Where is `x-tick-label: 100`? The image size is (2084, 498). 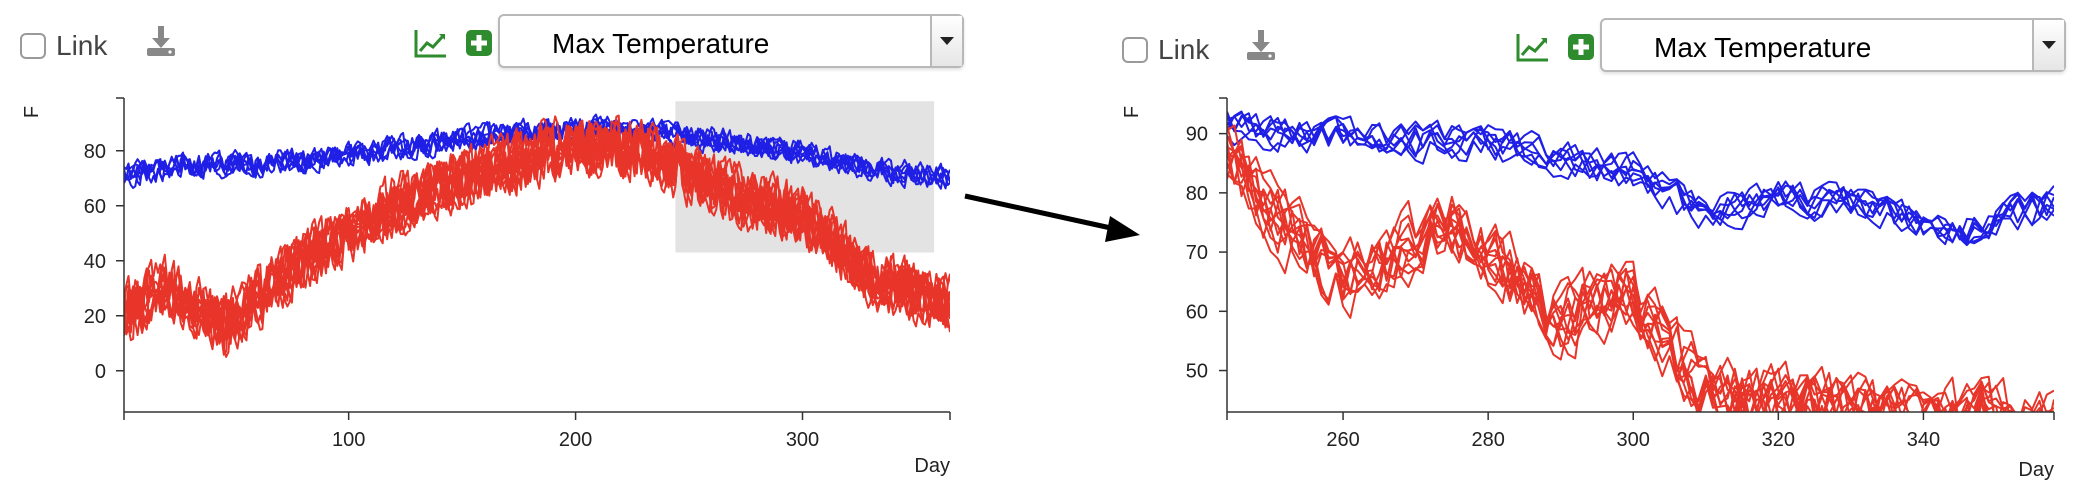
x-tick-label: 100 is located at coordinates (348, 440).